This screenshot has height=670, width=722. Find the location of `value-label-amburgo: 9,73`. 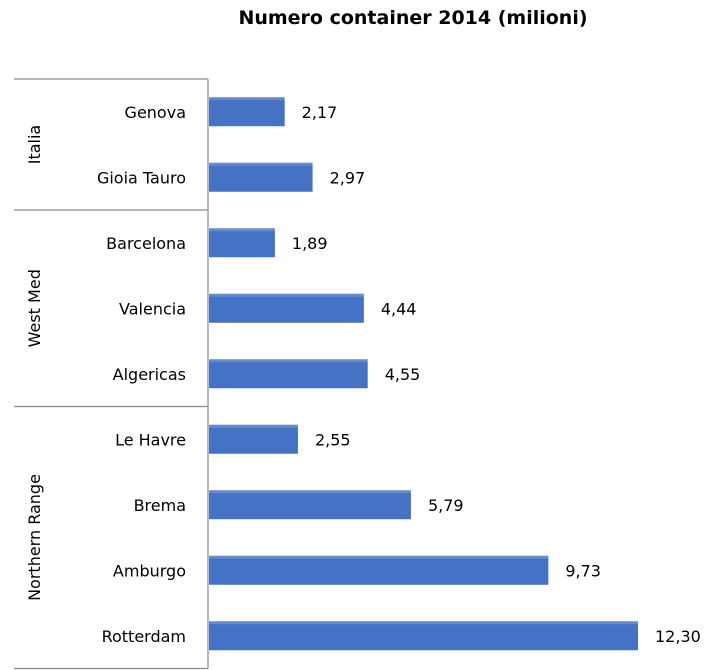

value-label-amburgo: 9,73 is located at coordinates (583, 570).